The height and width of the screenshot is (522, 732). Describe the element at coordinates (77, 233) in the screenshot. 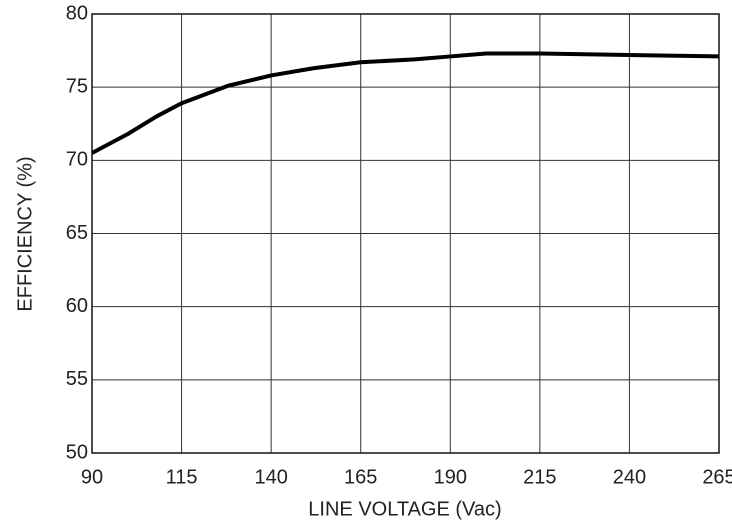

I see `y-tick-label: 65` at that location.